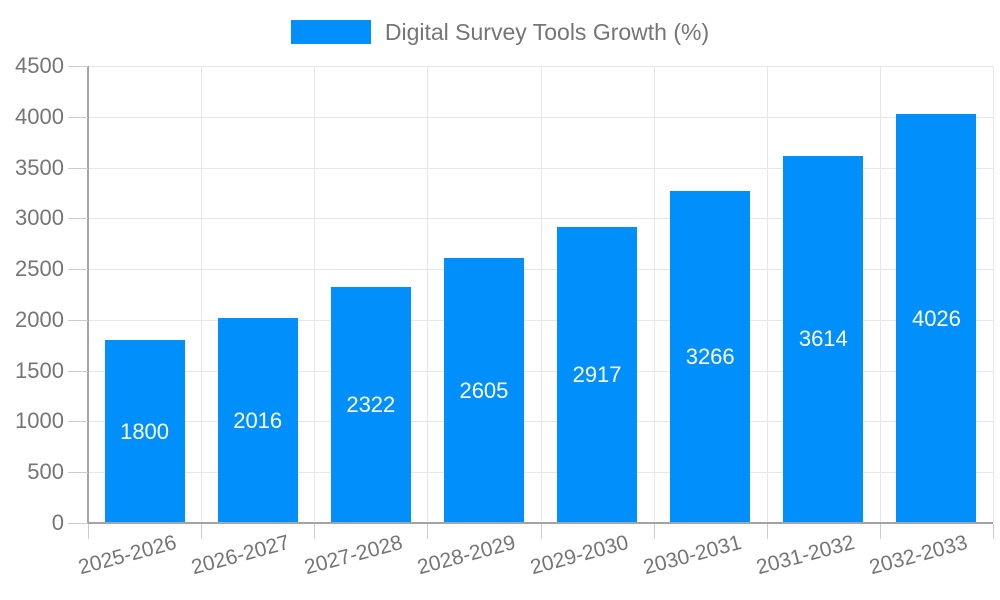 The width and height of the screenshot is (1000, 600). What do you see at coordinates (39, 421) in the screenshot?
I see `y-axis-tick-label: 1000` at bounding box center [39, 421].